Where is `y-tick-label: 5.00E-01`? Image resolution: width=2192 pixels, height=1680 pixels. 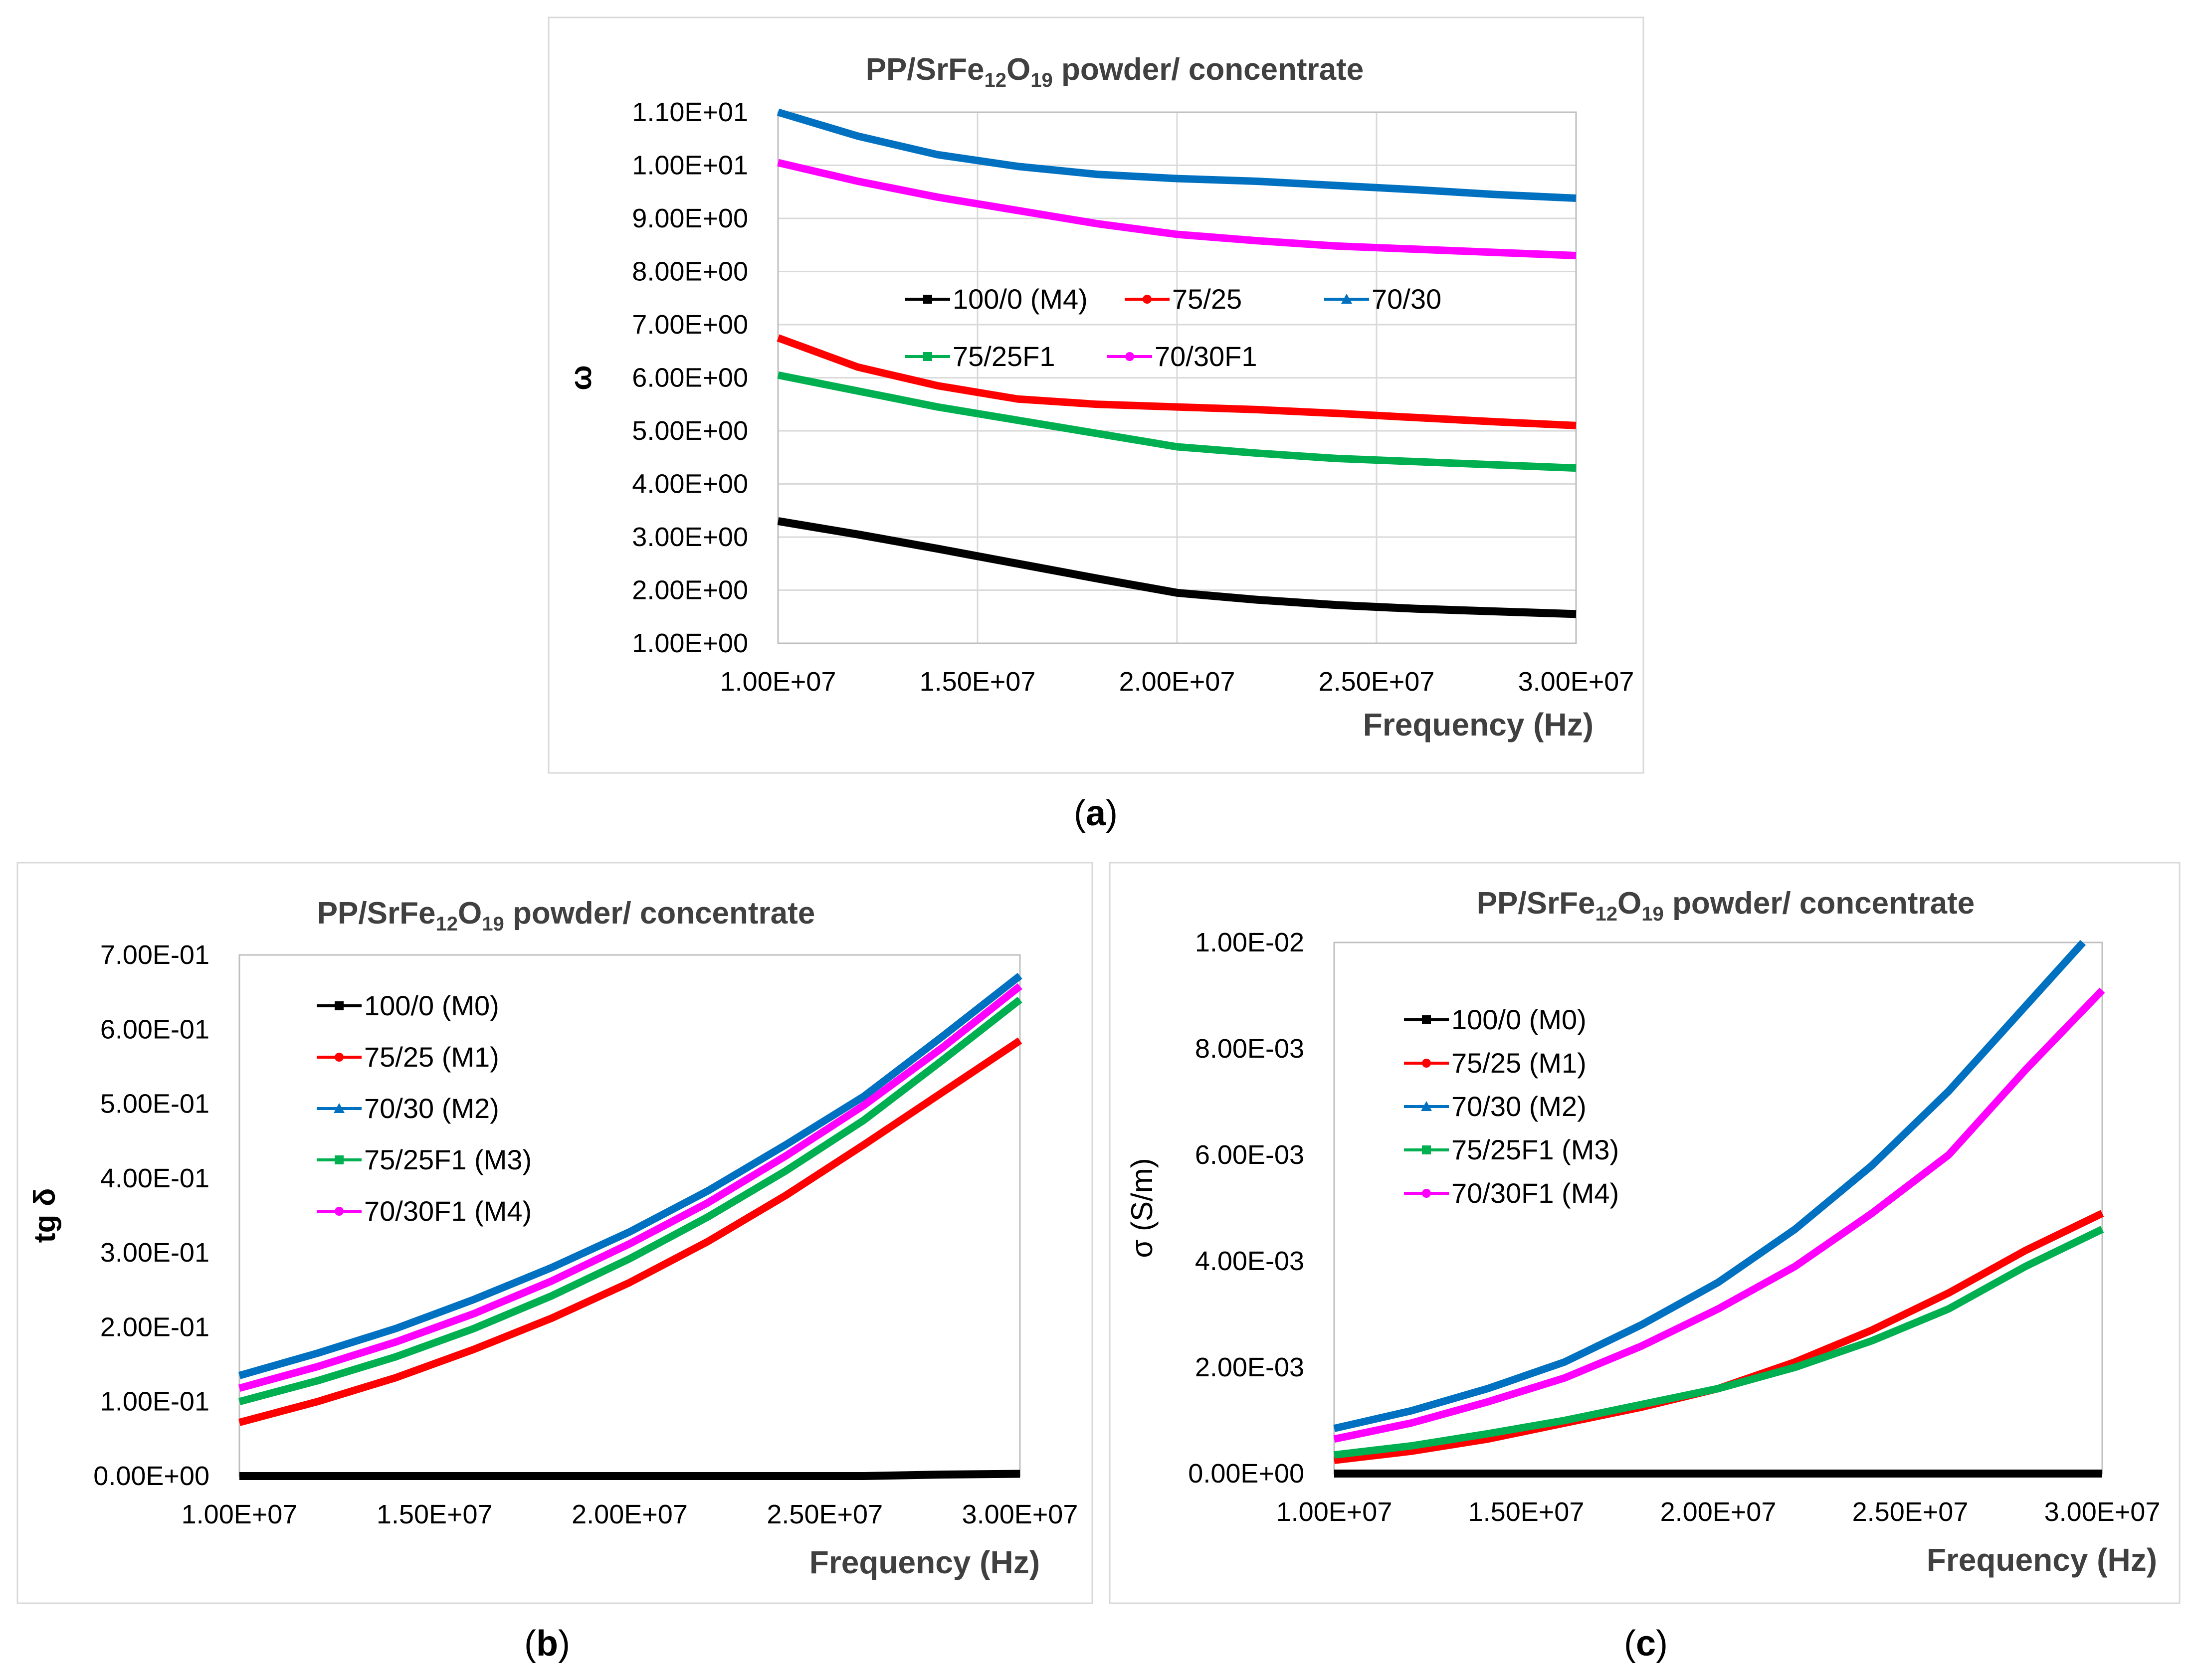
y-tick-label: 5.00E-01 is located at coordinates (154, 1104).